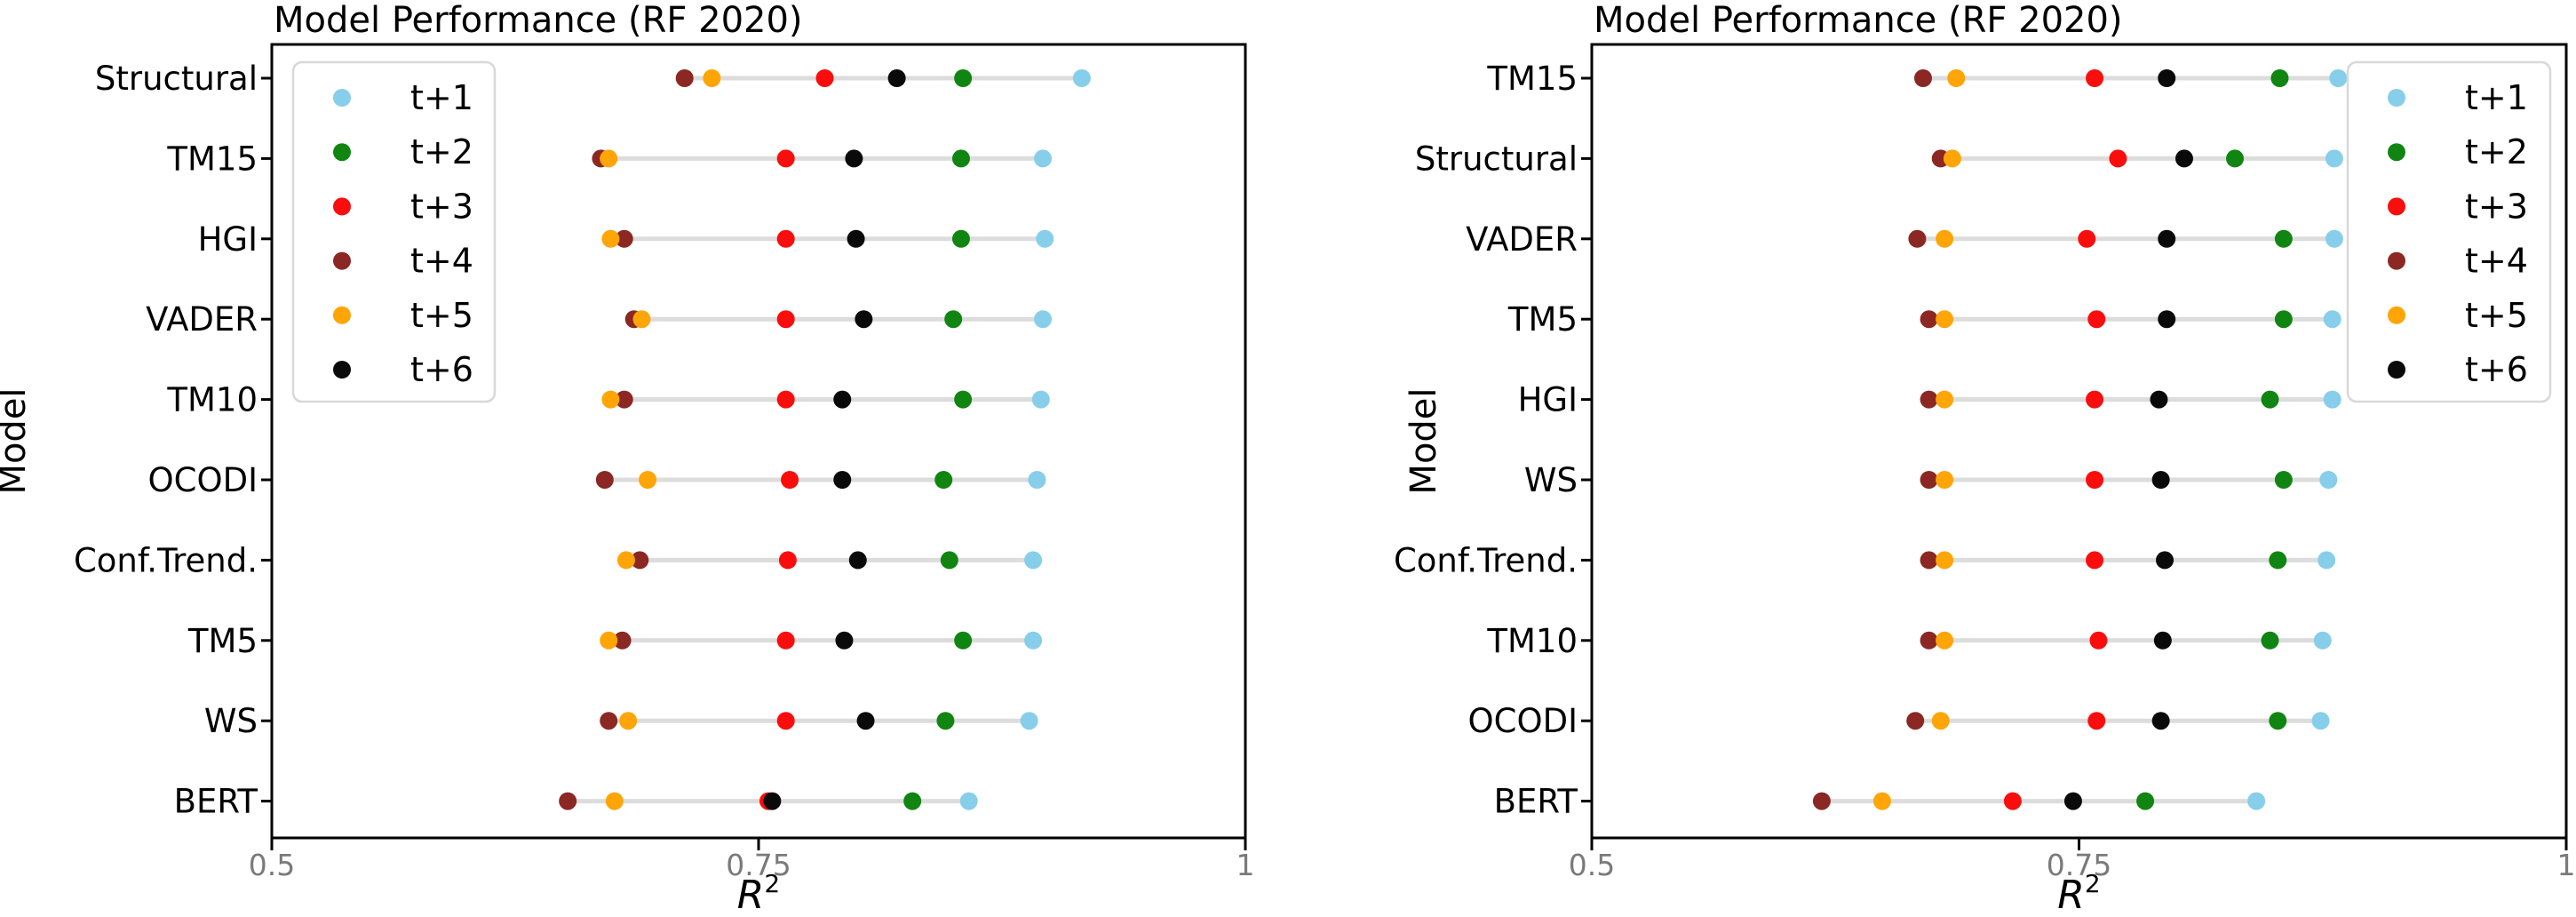 The image size is (2576, 917). Describe the element at coordinates (842, 480) in the screenshot. I see `dot-ocodi-t+6` at that location.